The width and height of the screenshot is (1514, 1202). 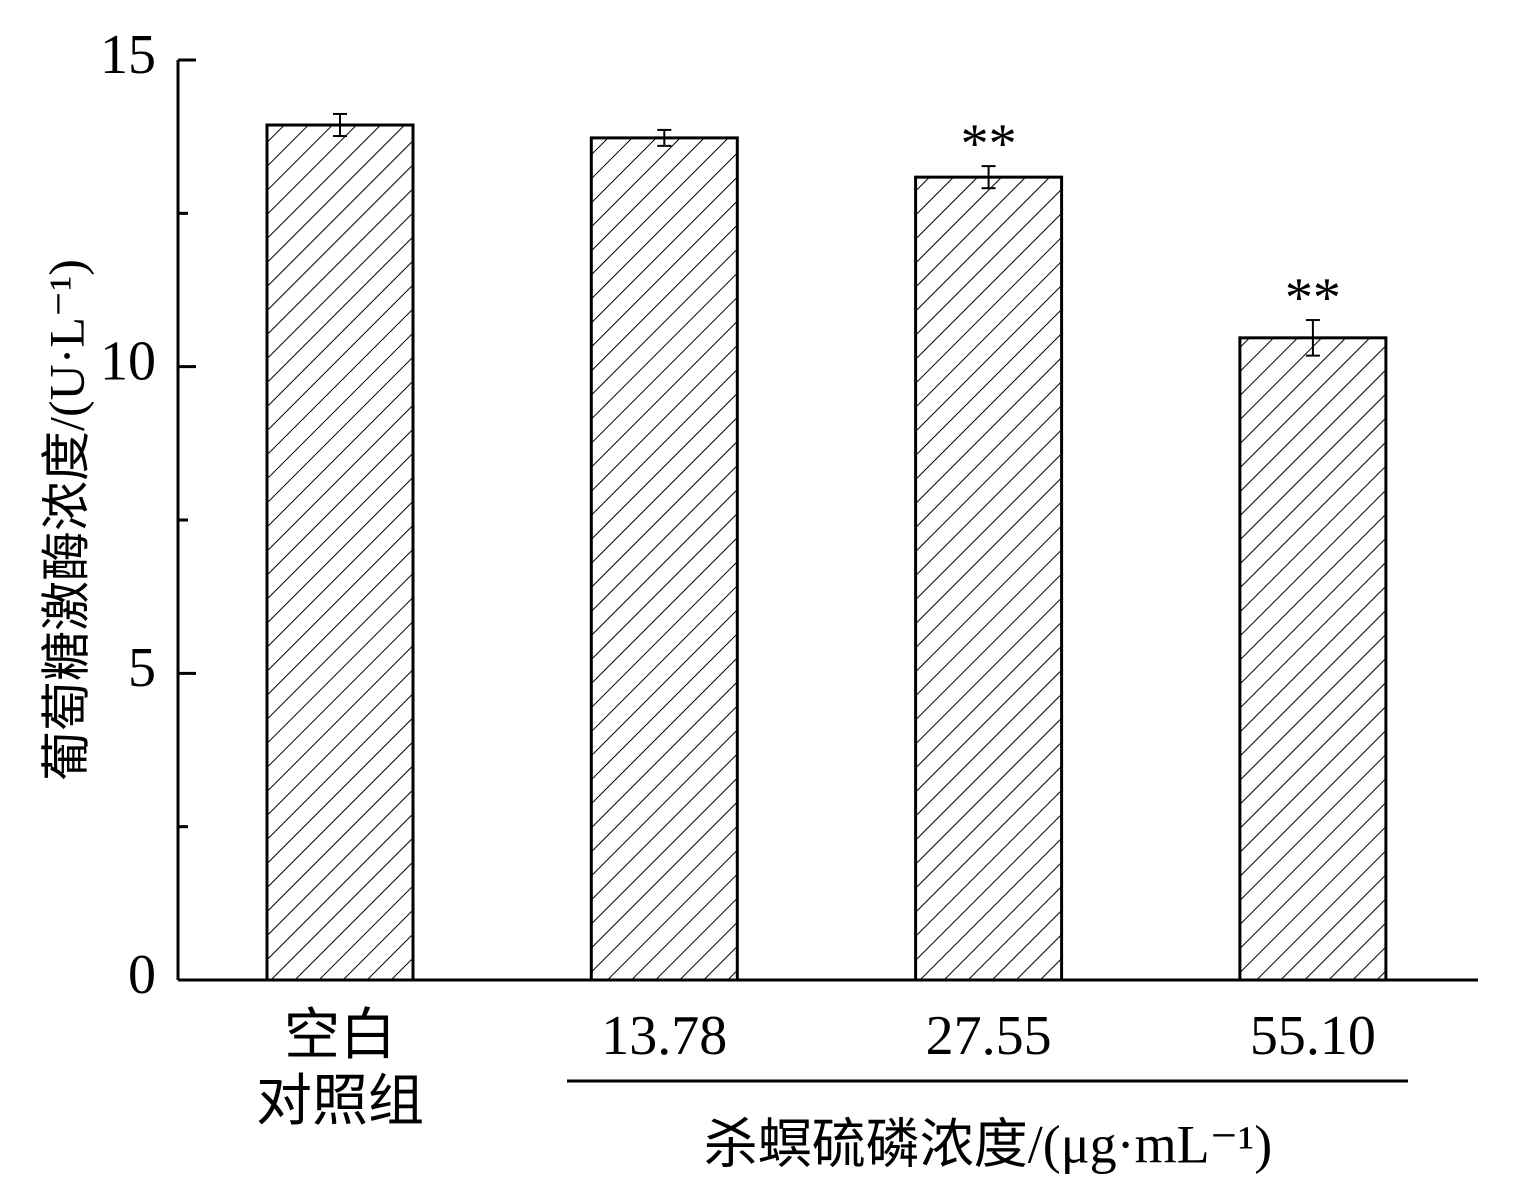 What do you see at coordinates (1312, 1036) in the screenshot?
I see `x-tick-label: 55.10` at bounding box center [1312, 1036].